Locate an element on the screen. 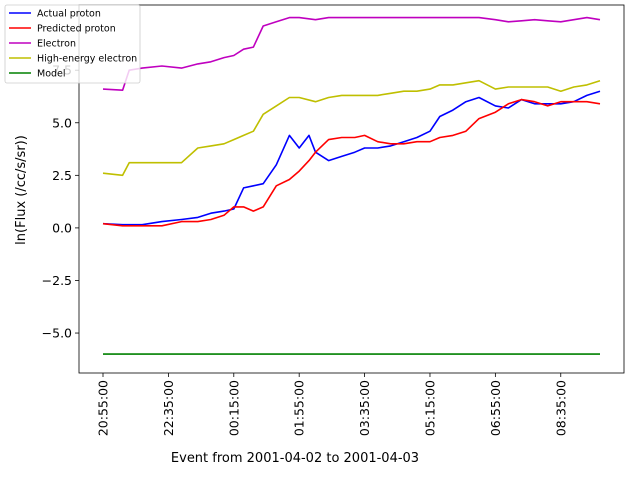 The height and width of the screenshot is (480, 640). y-tick-label: −2.5 is located at coordinates (57, 280).